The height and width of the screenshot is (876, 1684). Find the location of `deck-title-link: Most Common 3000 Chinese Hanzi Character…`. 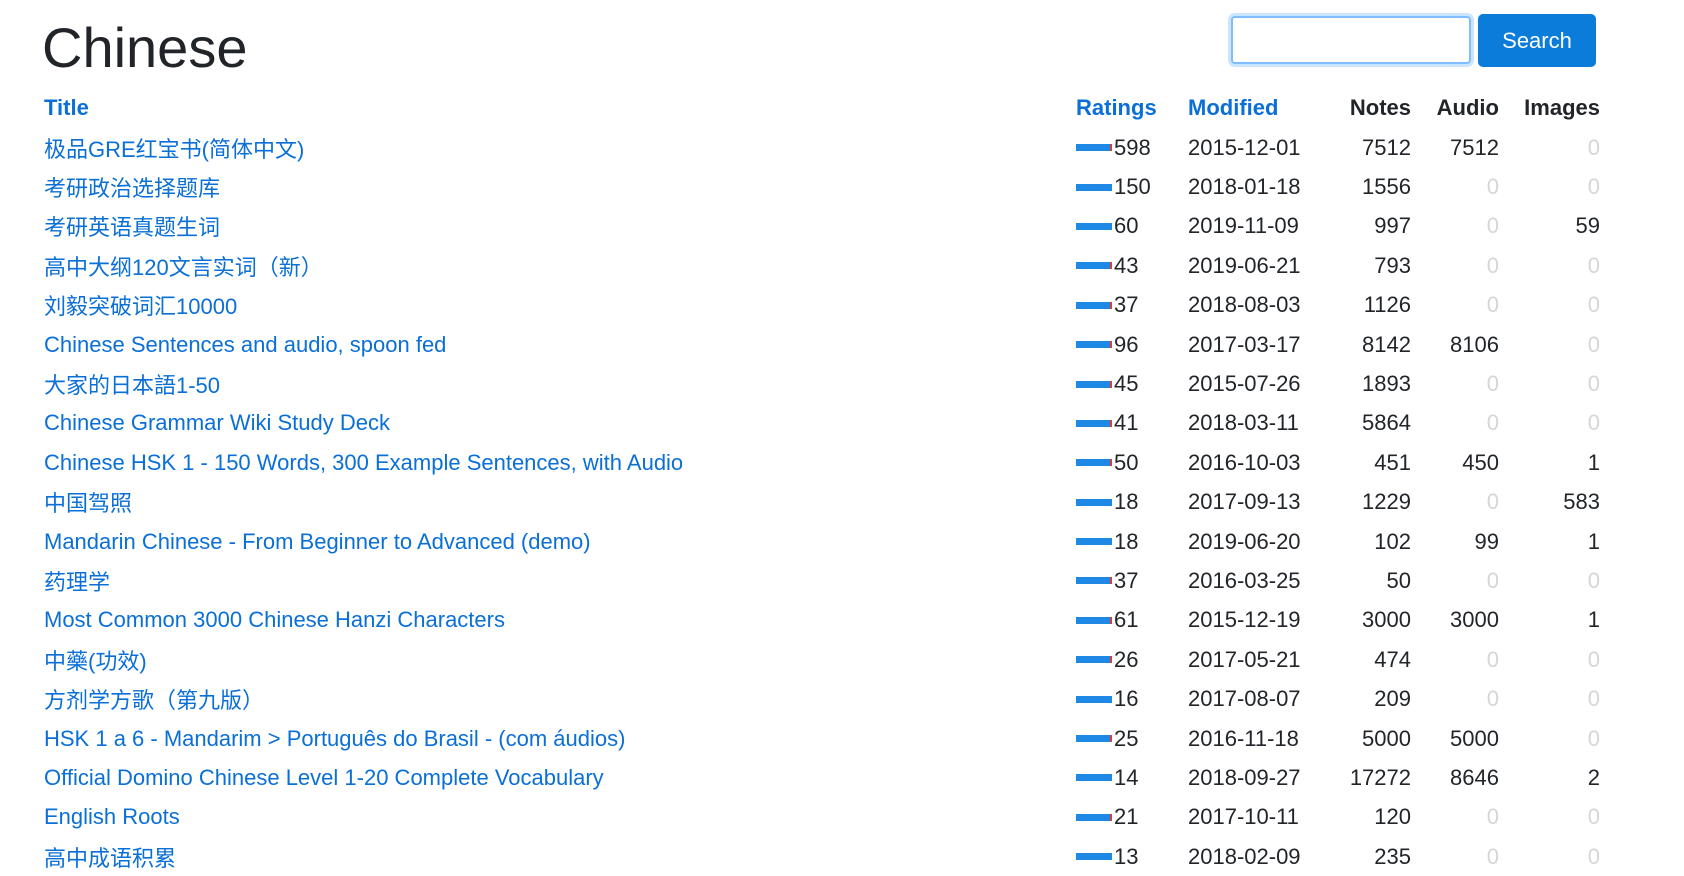

deck-title-link: Most Common 3000 Chinese Hanzi Character… is located at coordinates (274, 620).